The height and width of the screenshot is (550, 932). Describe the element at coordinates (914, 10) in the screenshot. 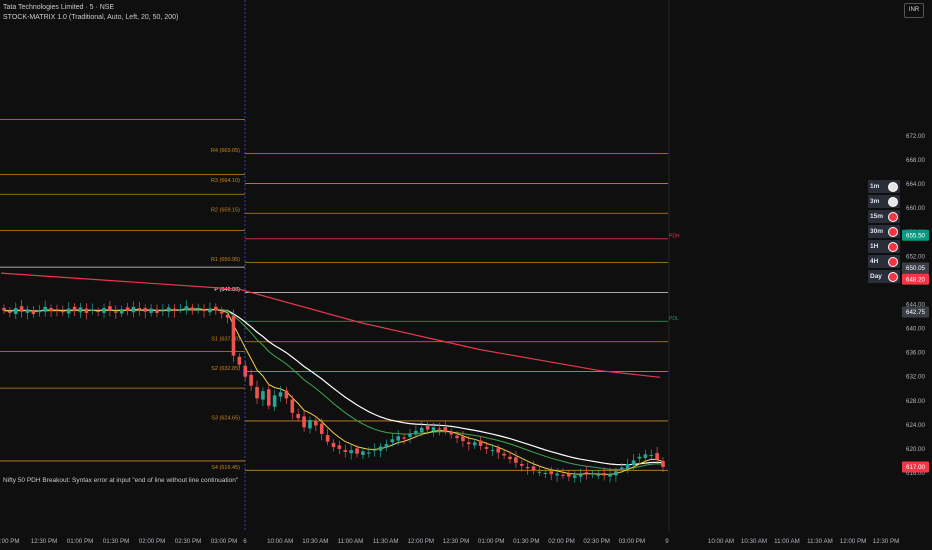

I see `currency-button: INR` at that location.